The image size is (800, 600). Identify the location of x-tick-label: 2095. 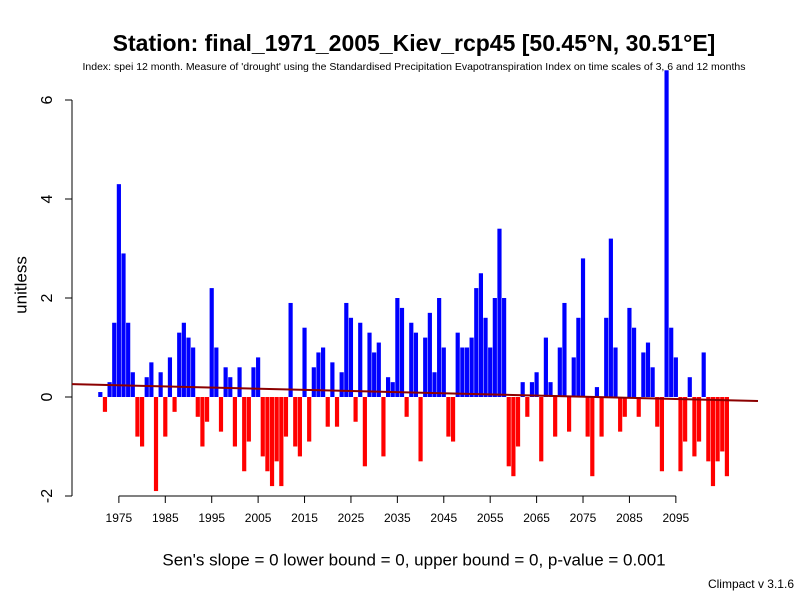
(675, 518).